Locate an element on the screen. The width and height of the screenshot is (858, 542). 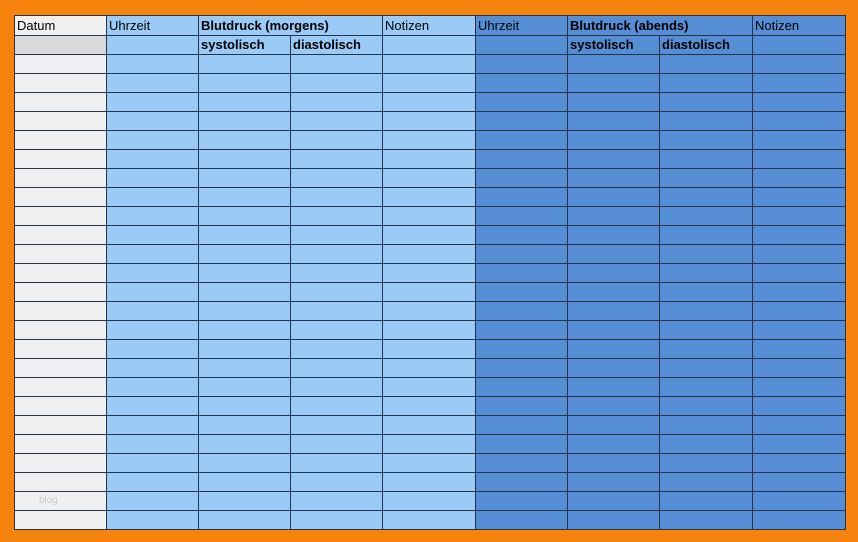
entry-row: blog is located at coordinates (430, 501).